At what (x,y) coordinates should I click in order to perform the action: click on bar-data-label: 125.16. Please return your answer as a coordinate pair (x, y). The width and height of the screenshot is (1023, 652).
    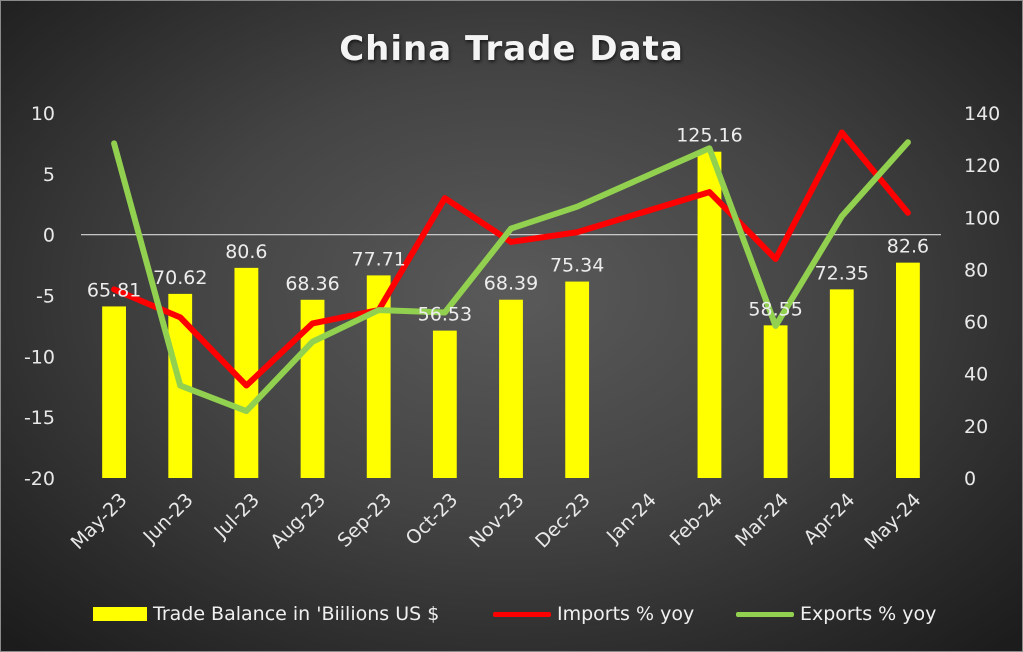
    Looking at the image, I should click on (709, 136).